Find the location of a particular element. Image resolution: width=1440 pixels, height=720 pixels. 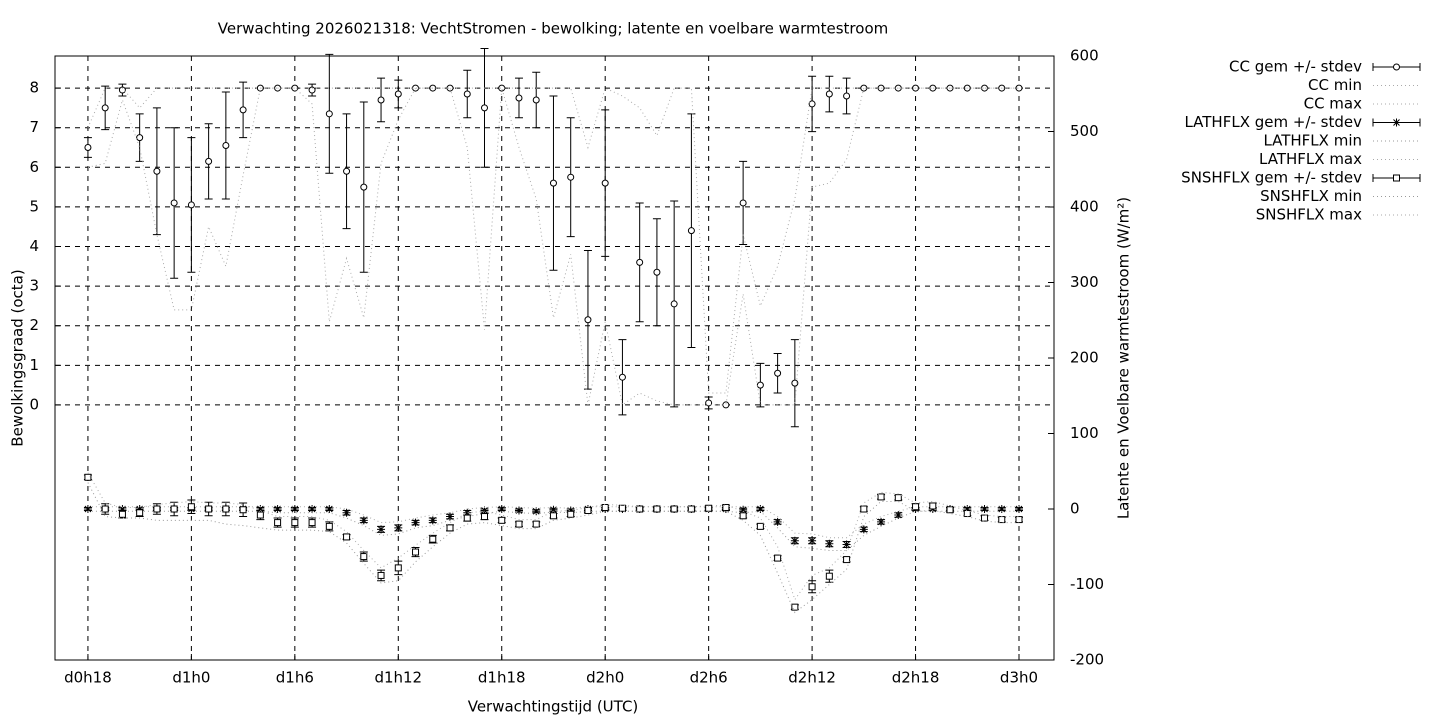

x-axis-label: Verwachtingstijd (UTC) is located at coordinates (553, 707).